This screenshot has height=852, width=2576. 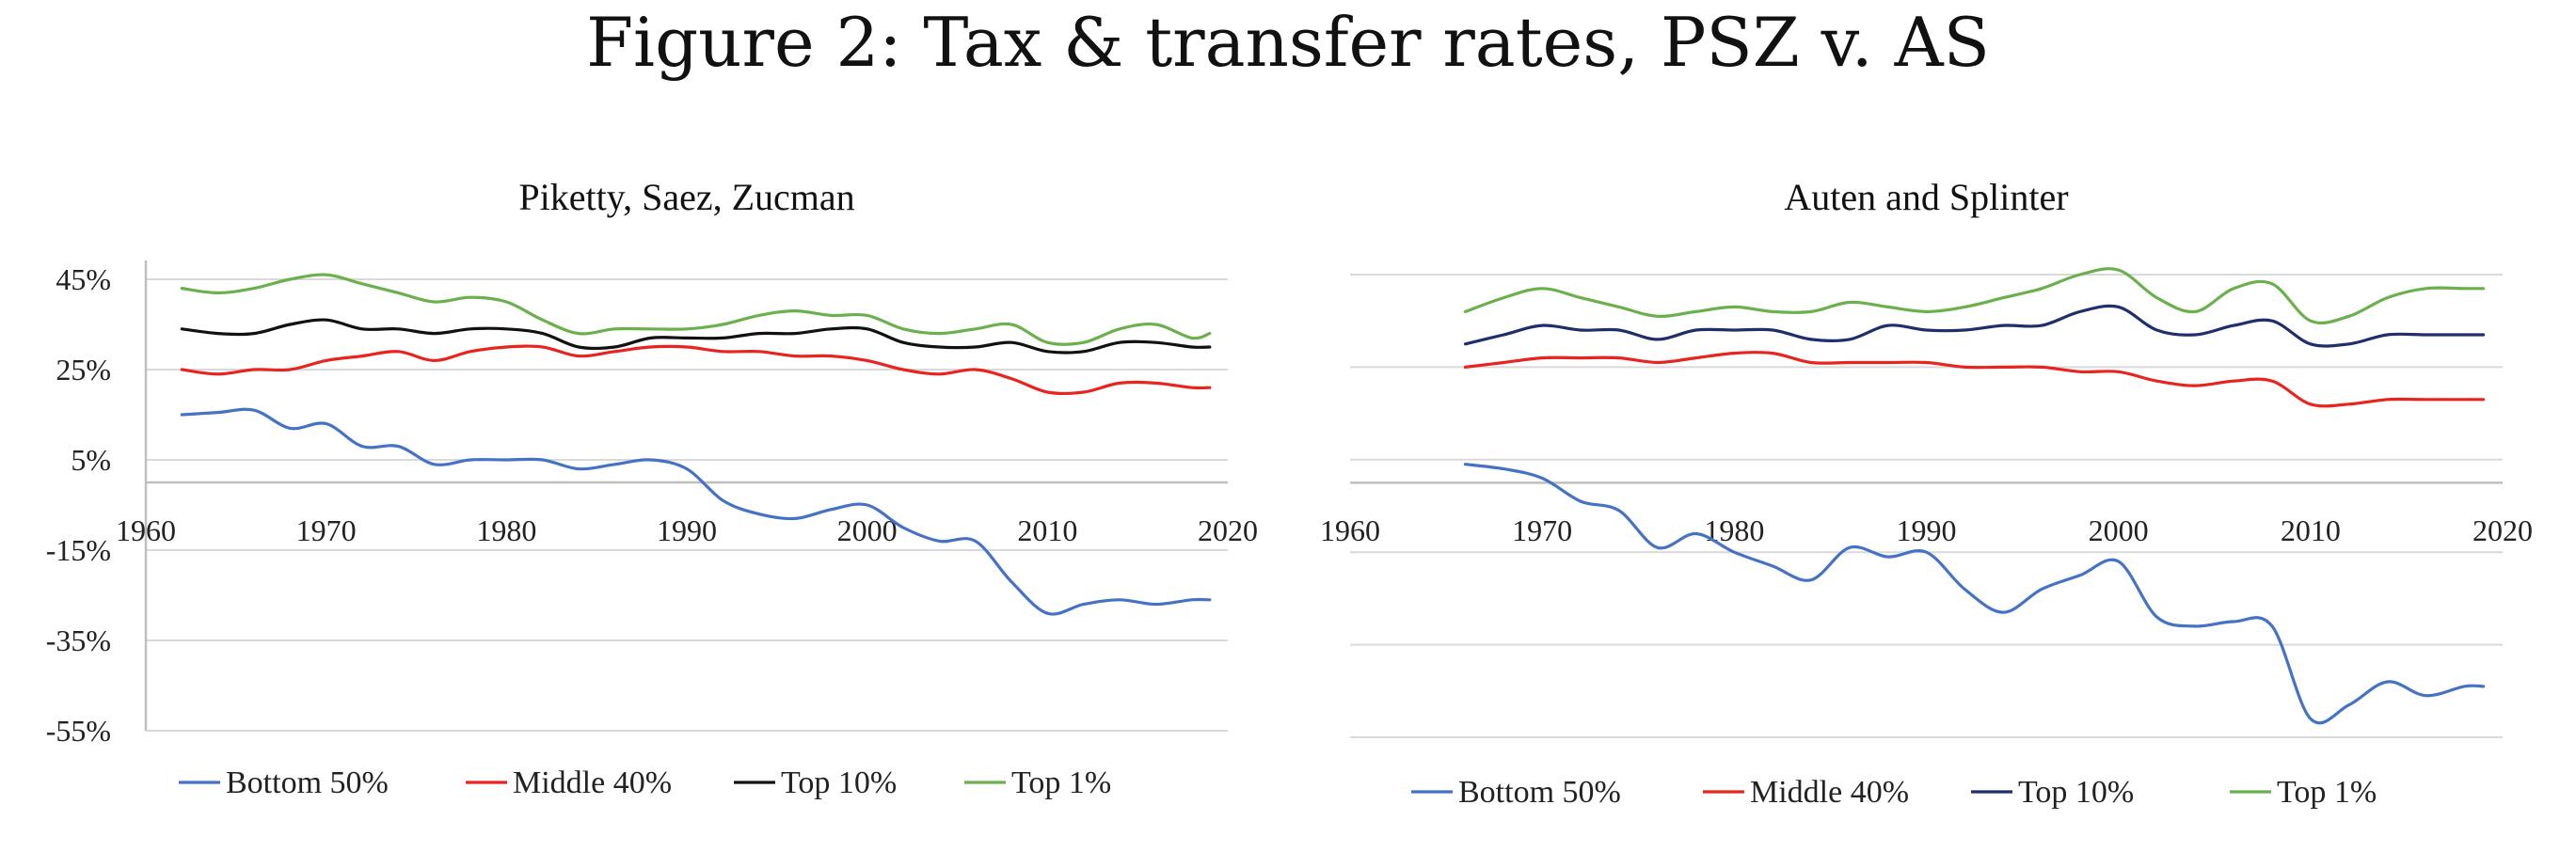 What do you see at coordinates (83, 279) in the screenshot?
I see `y-tick-label: 45%` at bounding box center [83, 279].